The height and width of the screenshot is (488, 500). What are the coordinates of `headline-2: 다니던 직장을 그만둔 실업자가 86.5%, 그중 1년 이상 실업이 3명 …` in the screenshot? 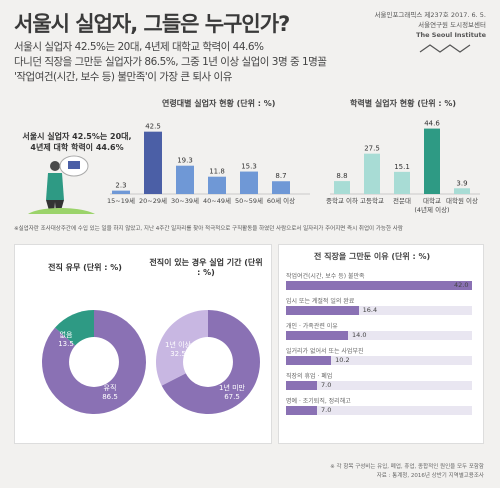 It's located at (170, 62).